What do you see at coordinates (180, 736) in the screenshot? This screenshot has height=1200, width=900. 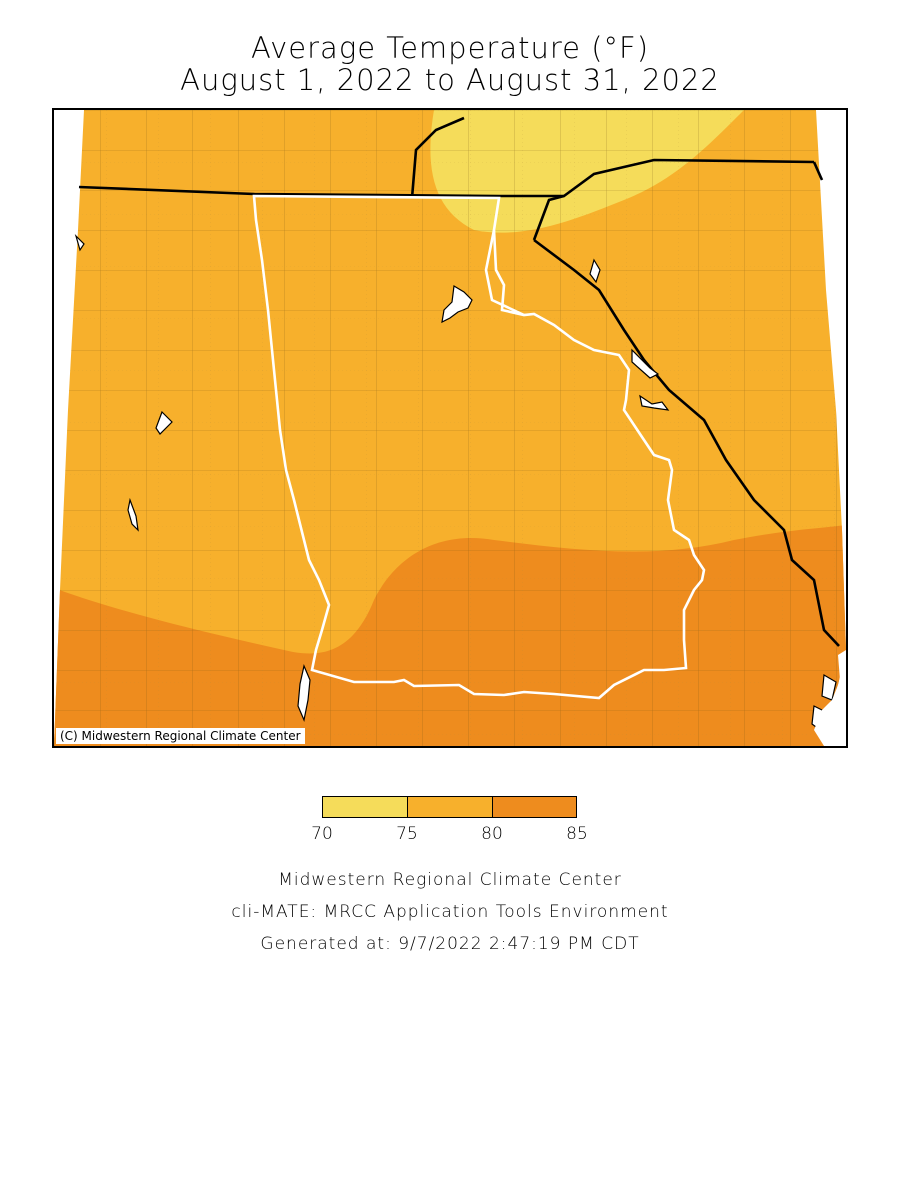 I see `map-credit: (C) Midwestern Regional Climate Center` at bounding box center [180, 736].